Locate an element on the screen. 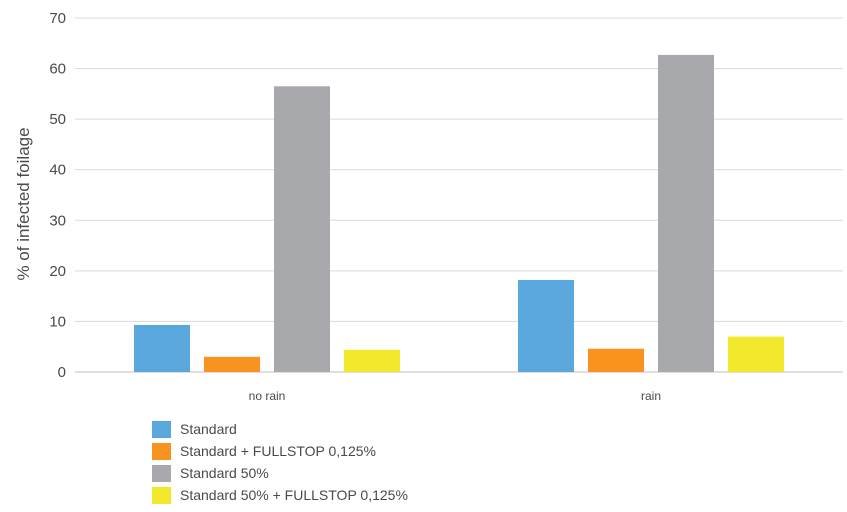  y-tick-label: 20 is located at coordinates (57, 271).